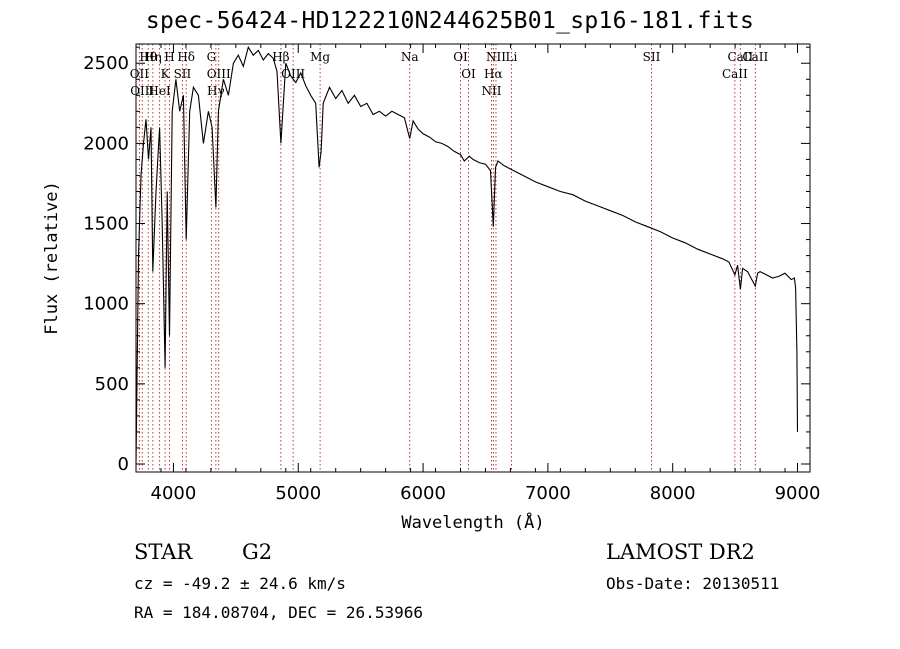  What do you see at coordinates (212, 57) in the screenshot?
I see `line-marker-label: G` at bounding box center [212, 57].